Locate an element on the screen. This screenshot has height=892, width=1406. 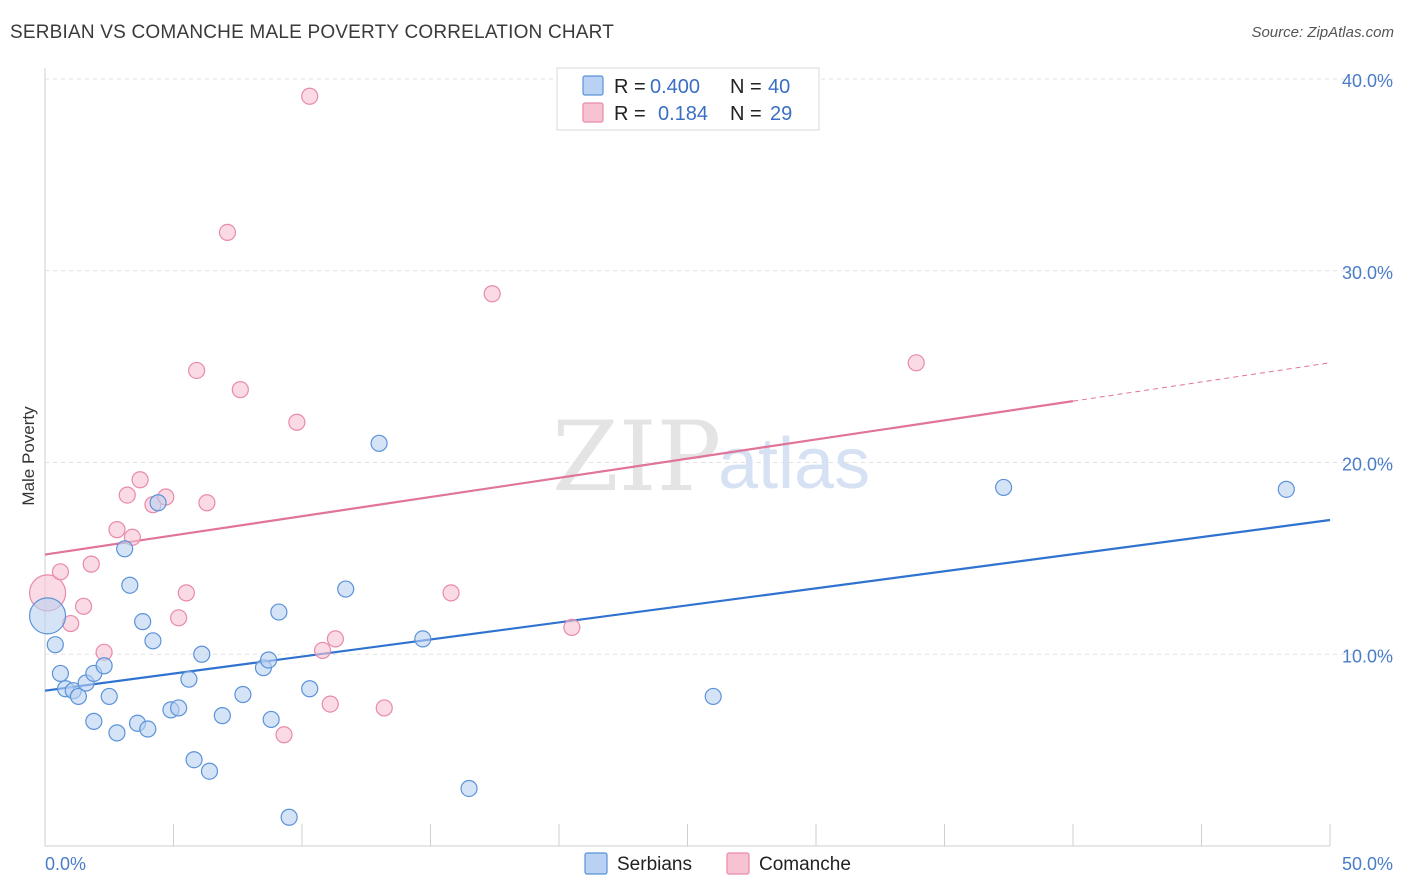
x-tick-label-1: 50.0% is located at coordinates (1367, 864).